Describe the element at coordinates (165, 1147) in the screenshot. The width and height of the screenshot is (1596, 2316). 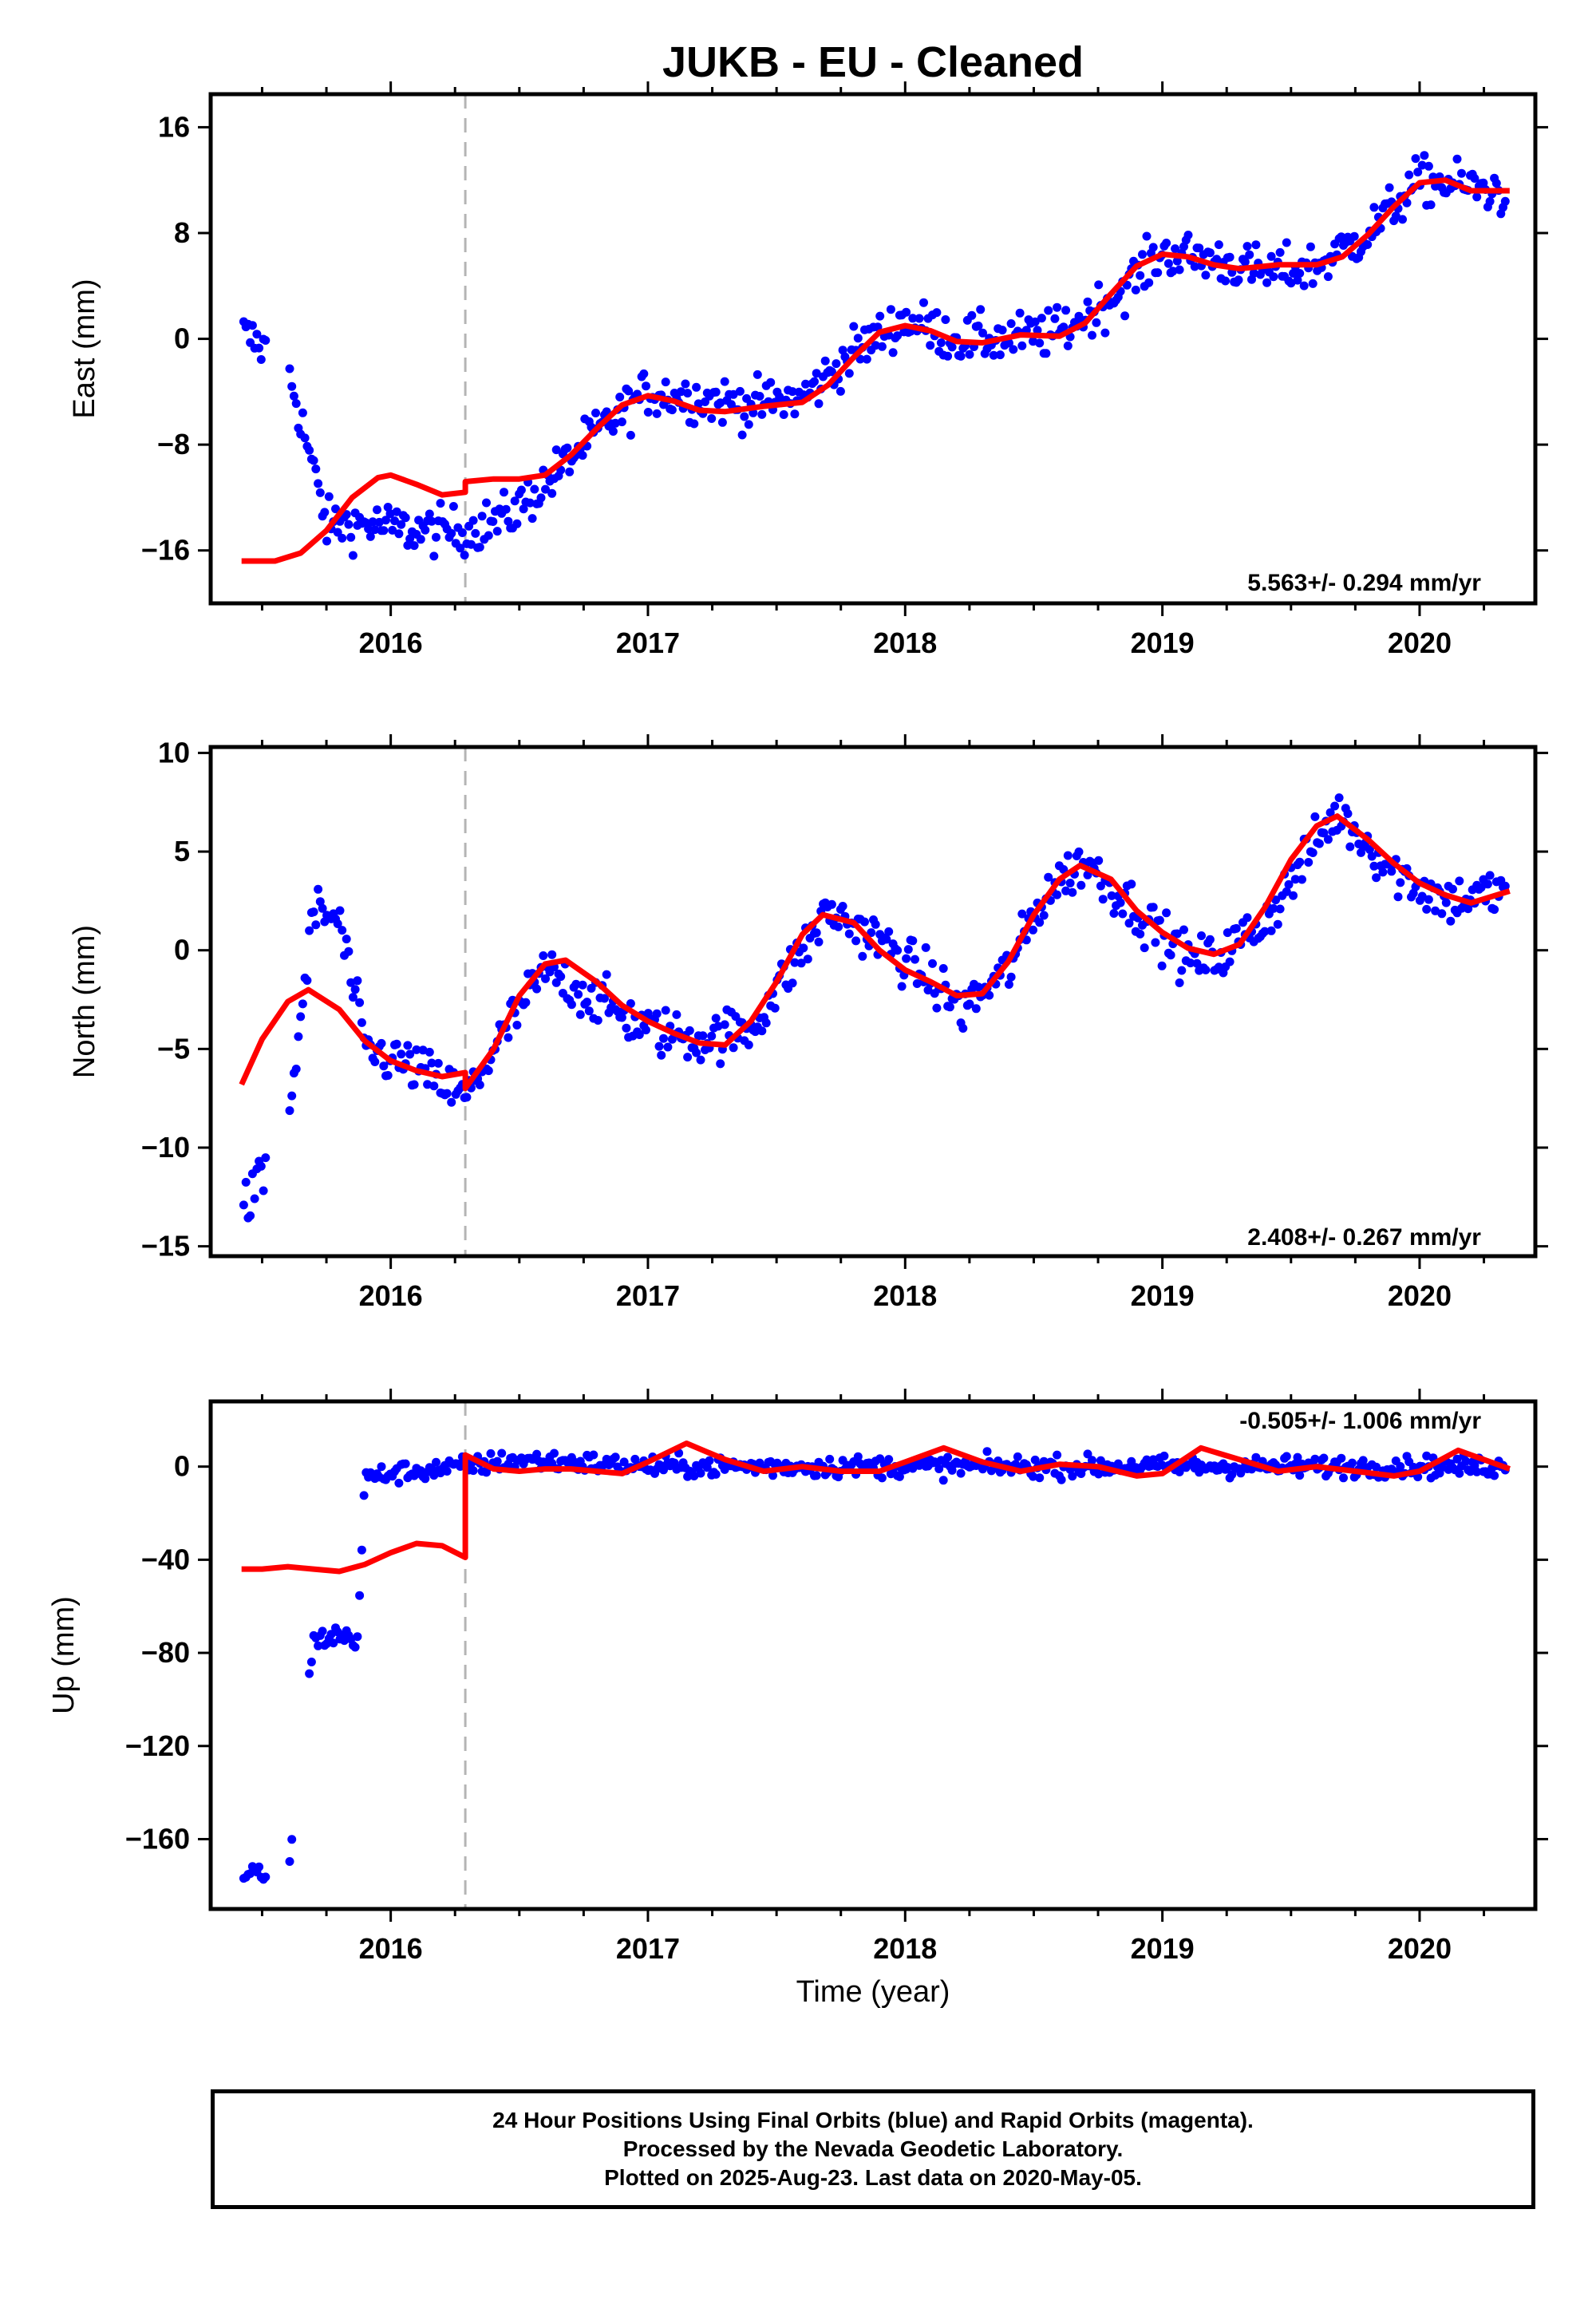
I see `north-ytick-label: −10` at that location.